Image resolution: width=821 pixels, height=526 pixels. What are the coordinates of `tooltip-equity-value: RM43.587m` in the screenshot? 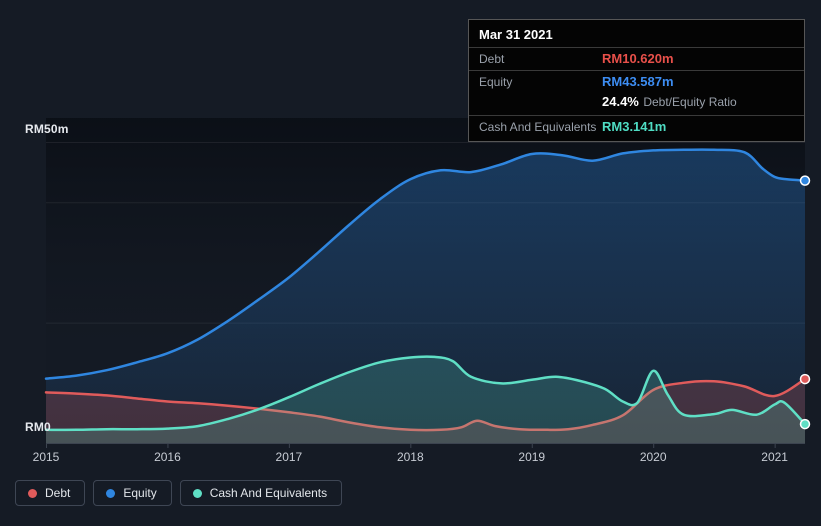 It's located at (638, 81).